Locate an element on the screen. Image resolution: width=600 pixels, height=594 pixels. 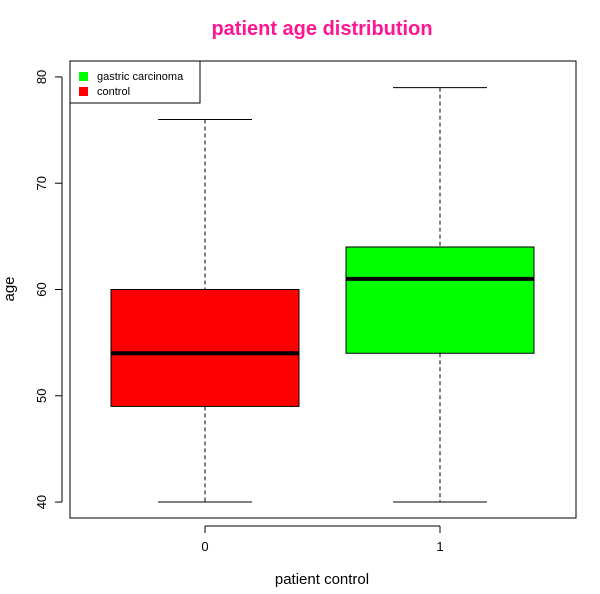
y-tick-label: 60 is located at coordinates (41, 289).